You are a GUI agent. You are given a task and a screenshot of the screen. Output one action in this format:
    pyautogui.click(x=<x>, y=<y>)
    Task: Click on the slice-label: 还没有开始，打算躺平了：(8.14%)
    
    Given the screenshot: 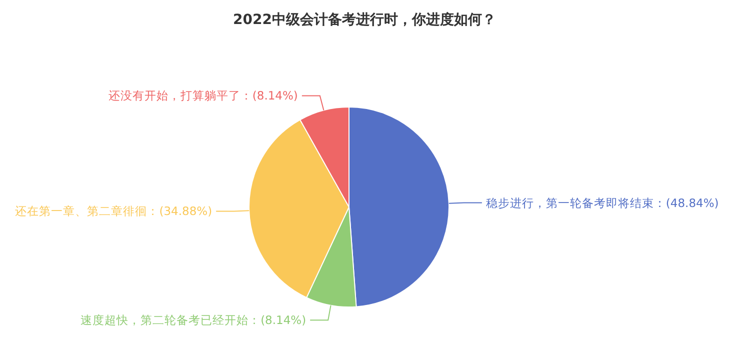 What is the action you would take?
    pyautogui.click(x=203, y=95)
    